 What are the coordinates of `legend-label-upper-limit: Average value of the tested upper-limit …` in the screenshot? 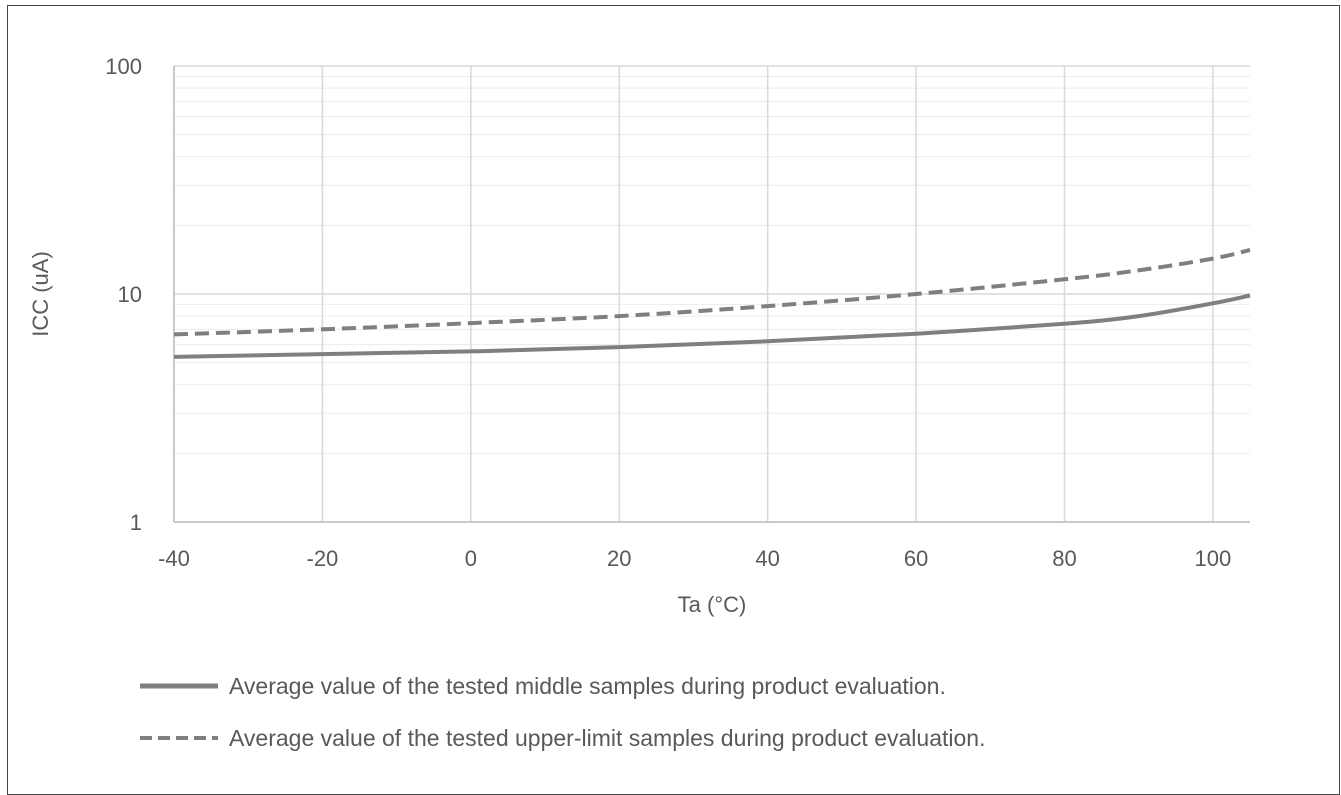 It's located at (607, 738).